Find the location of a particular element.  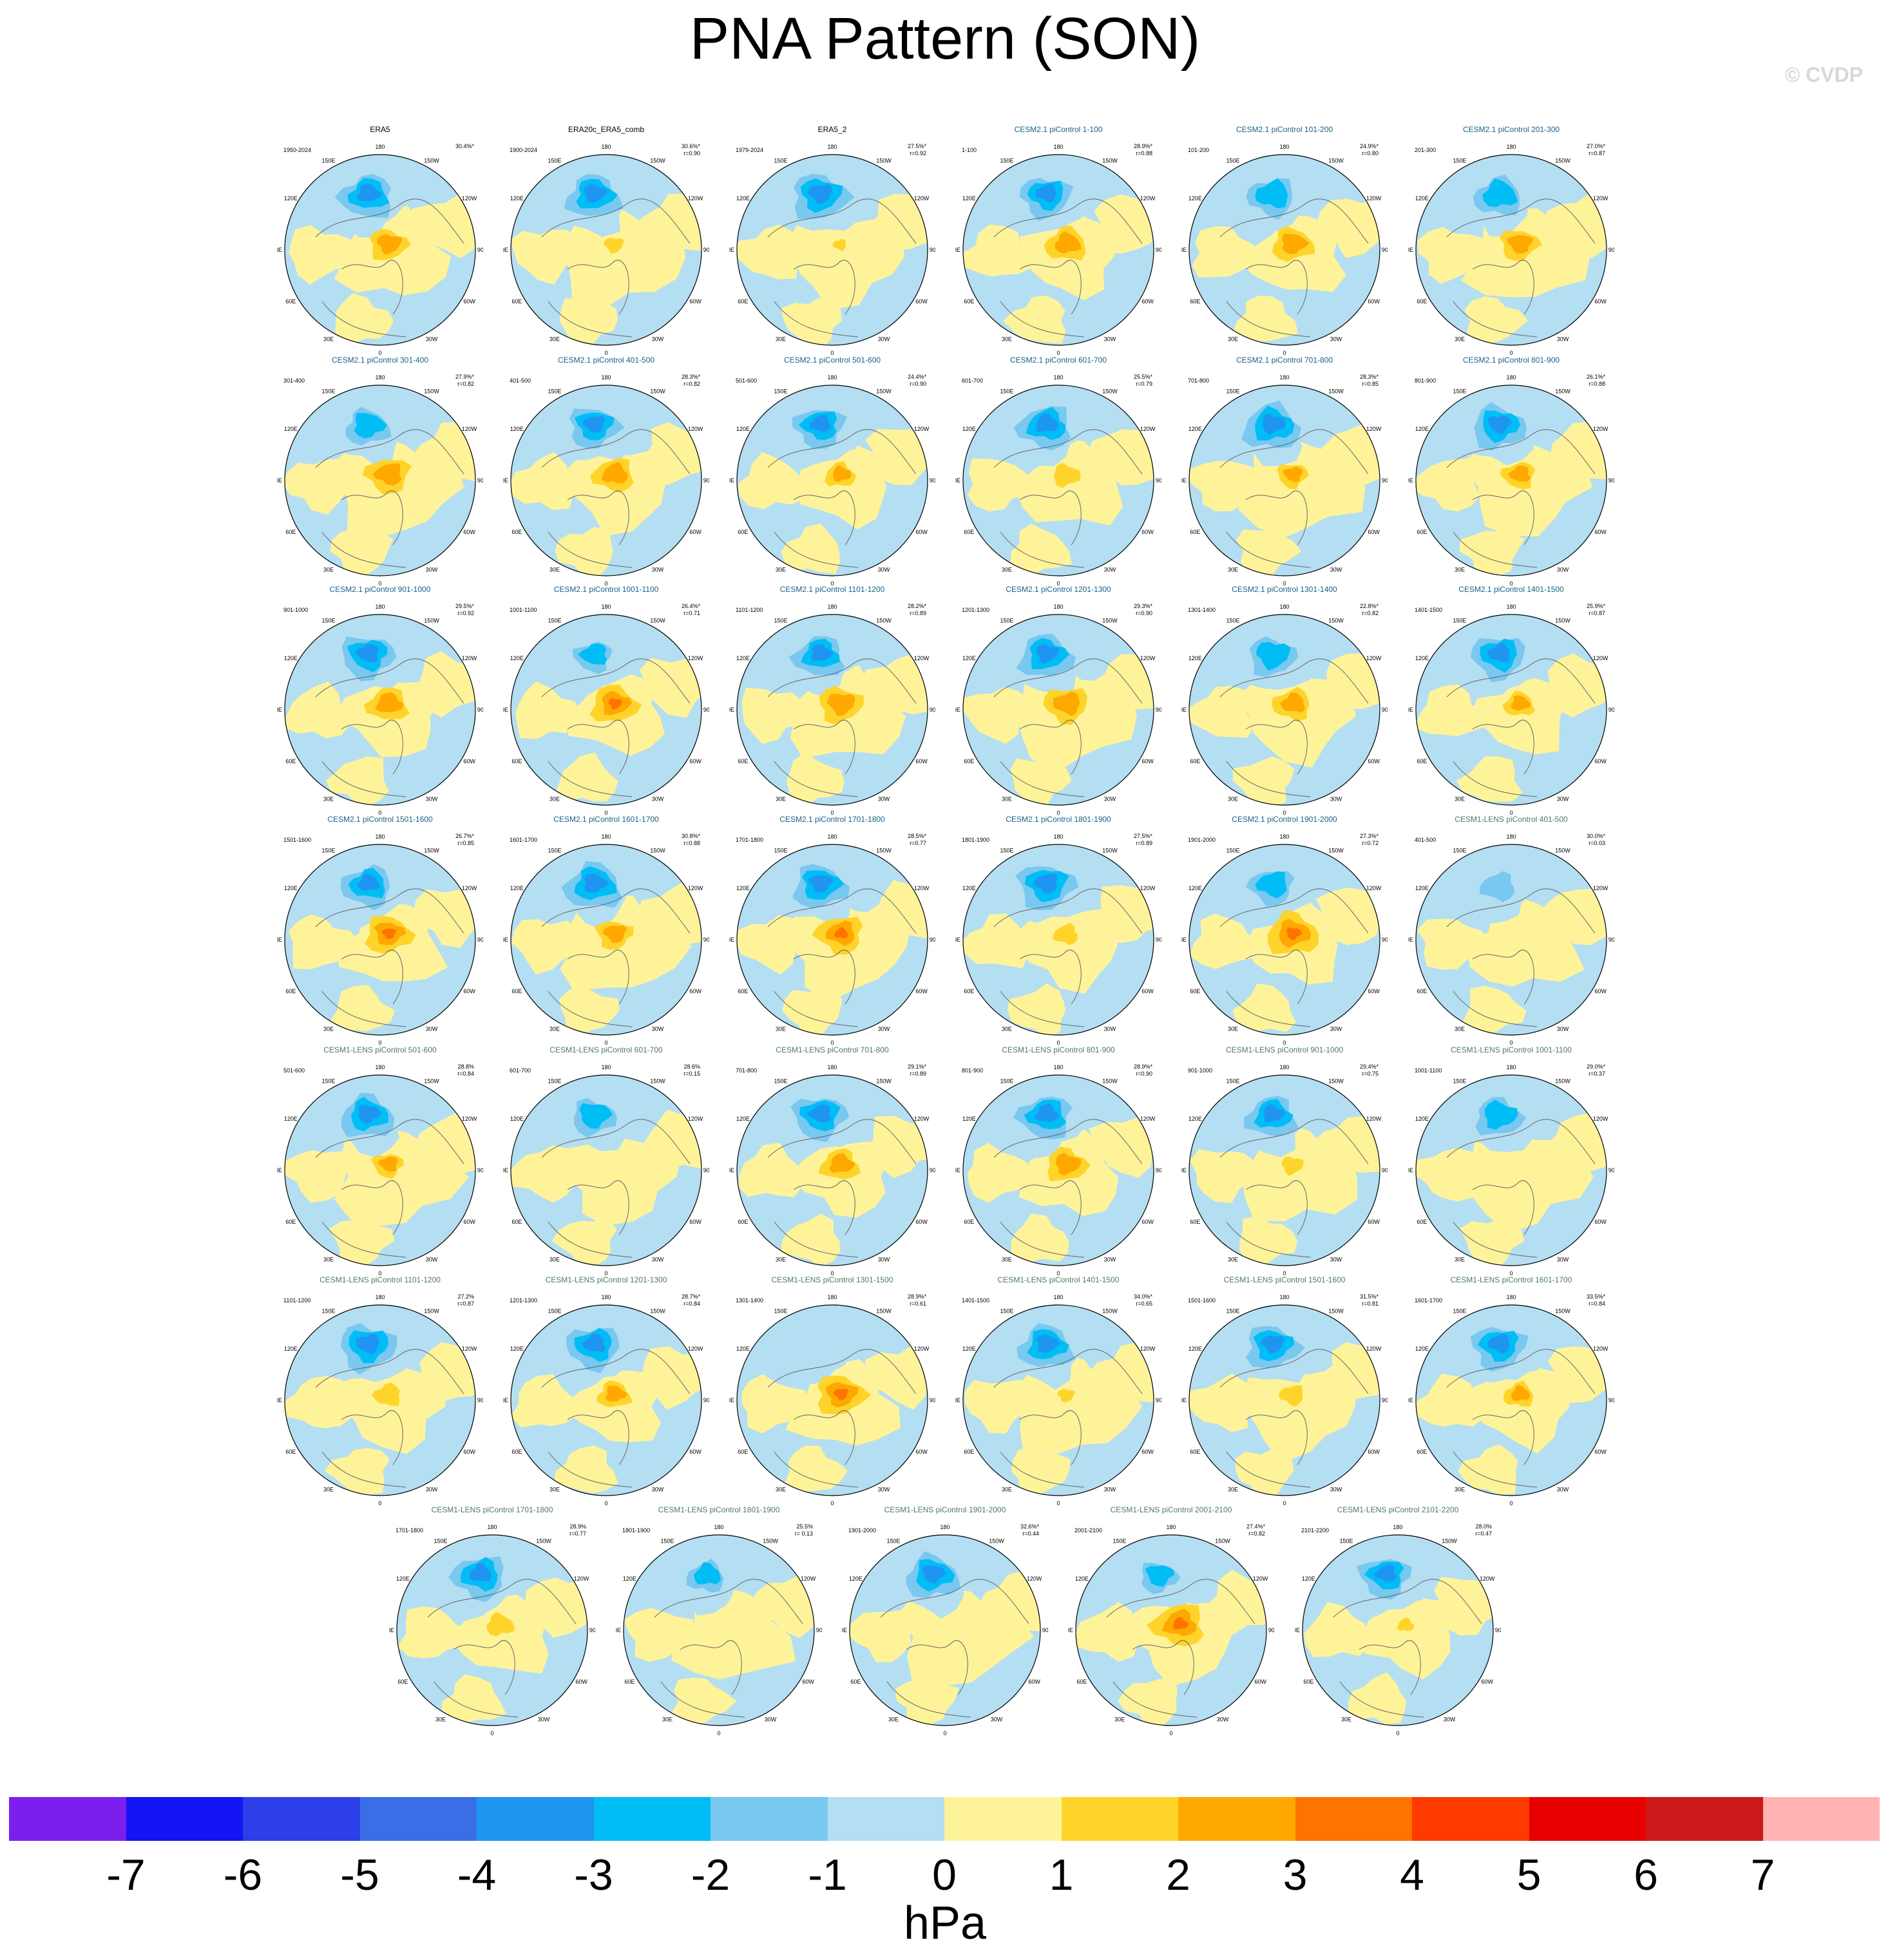

panel-variance-pct: 30.6%* is located at coordinates (690, 146).